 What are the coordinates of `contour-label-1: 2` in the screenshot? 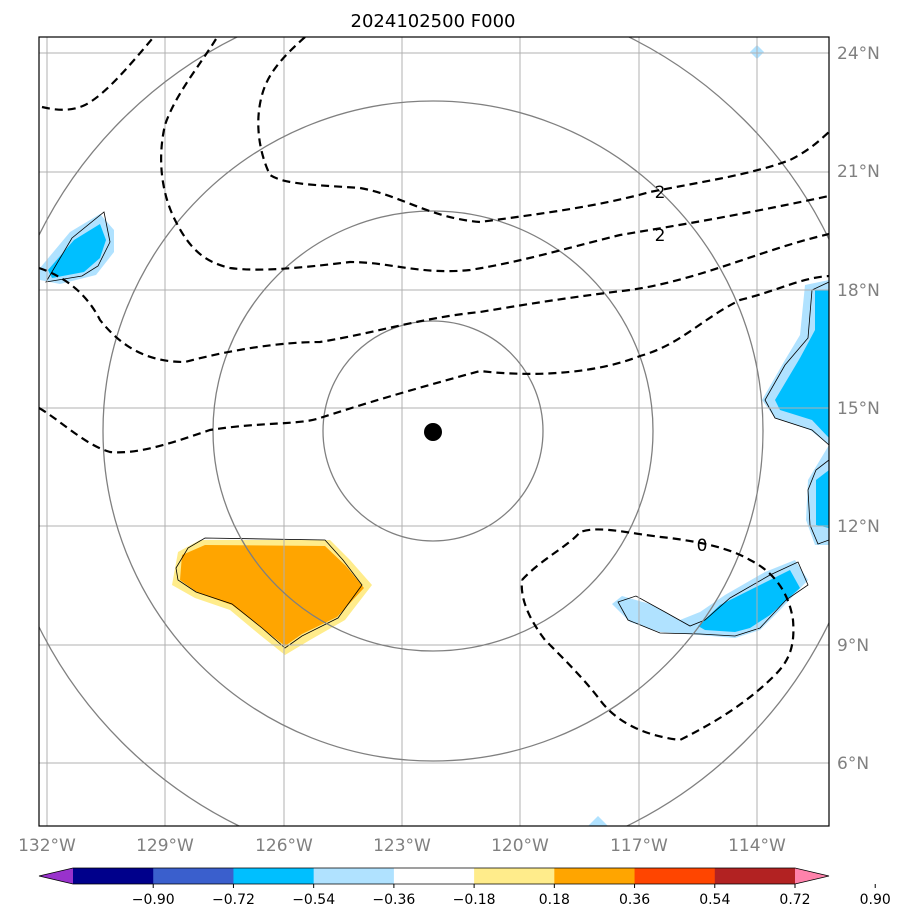 It's located at (660, 193).